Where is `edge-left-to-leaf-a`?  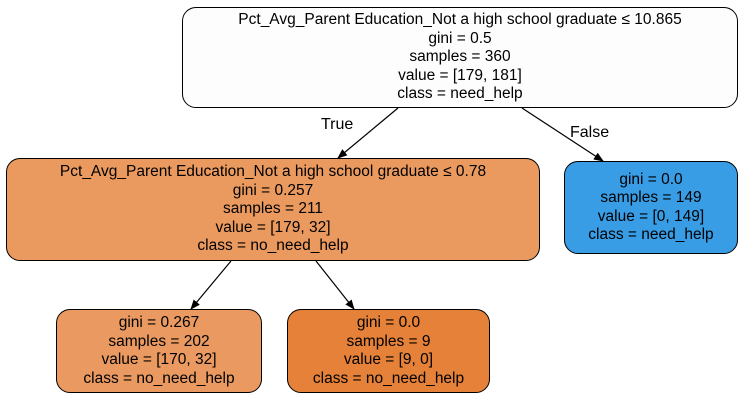 edge-left-to-leaf-a is located at coordinates (211, 285).